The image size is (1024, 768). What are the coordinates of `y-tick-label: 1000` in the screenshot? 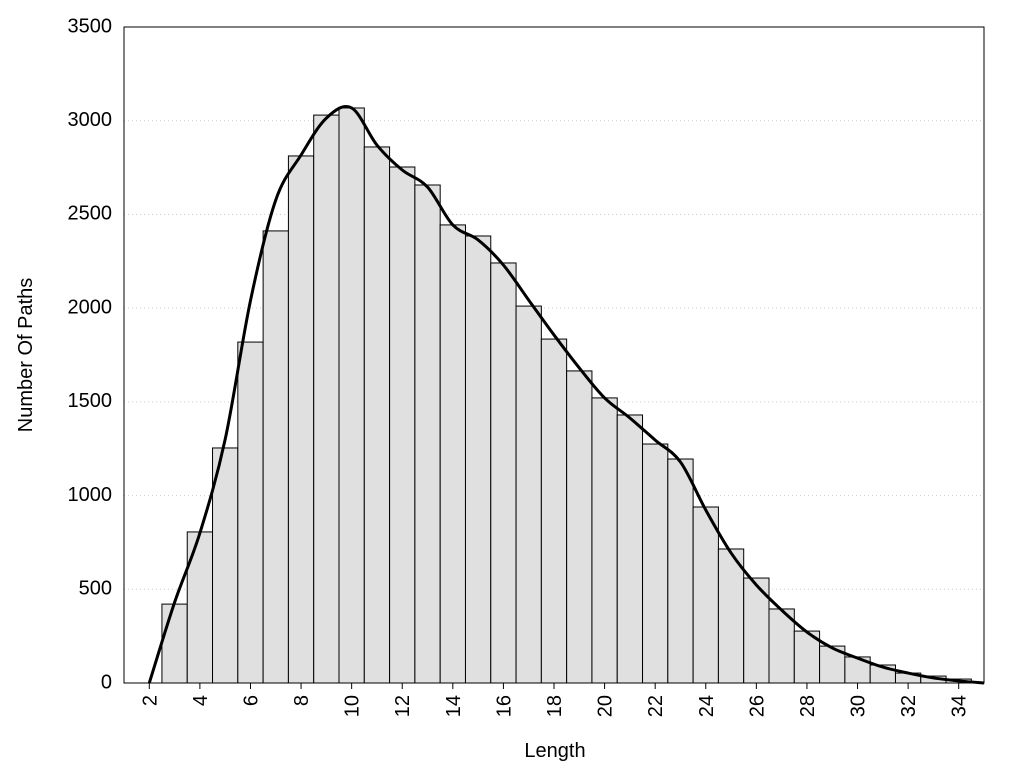 It's located at (90, 495).